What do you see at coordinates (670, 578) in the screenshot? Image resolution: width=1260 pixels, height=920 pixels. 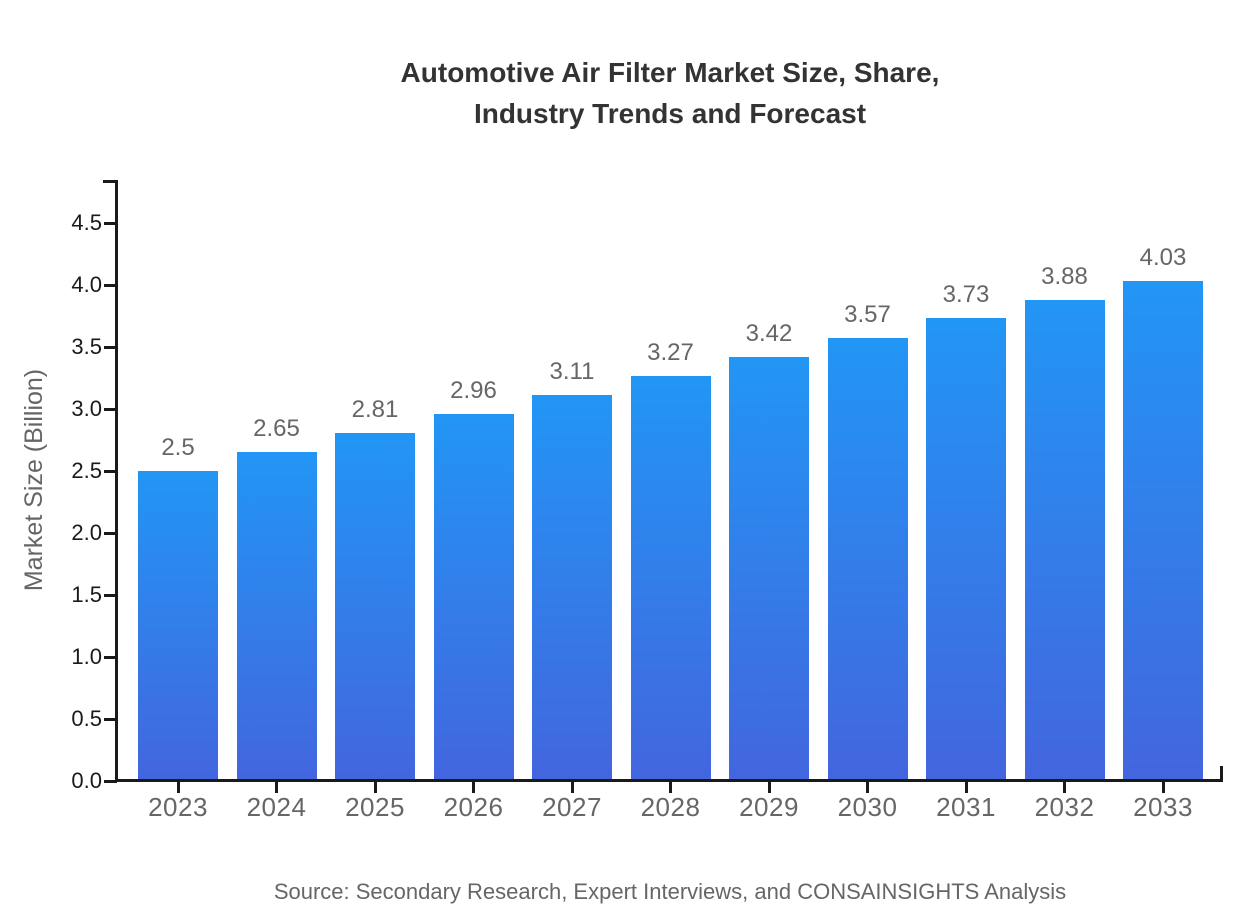 I see `bar-2028` at bounding box center [670, 578].